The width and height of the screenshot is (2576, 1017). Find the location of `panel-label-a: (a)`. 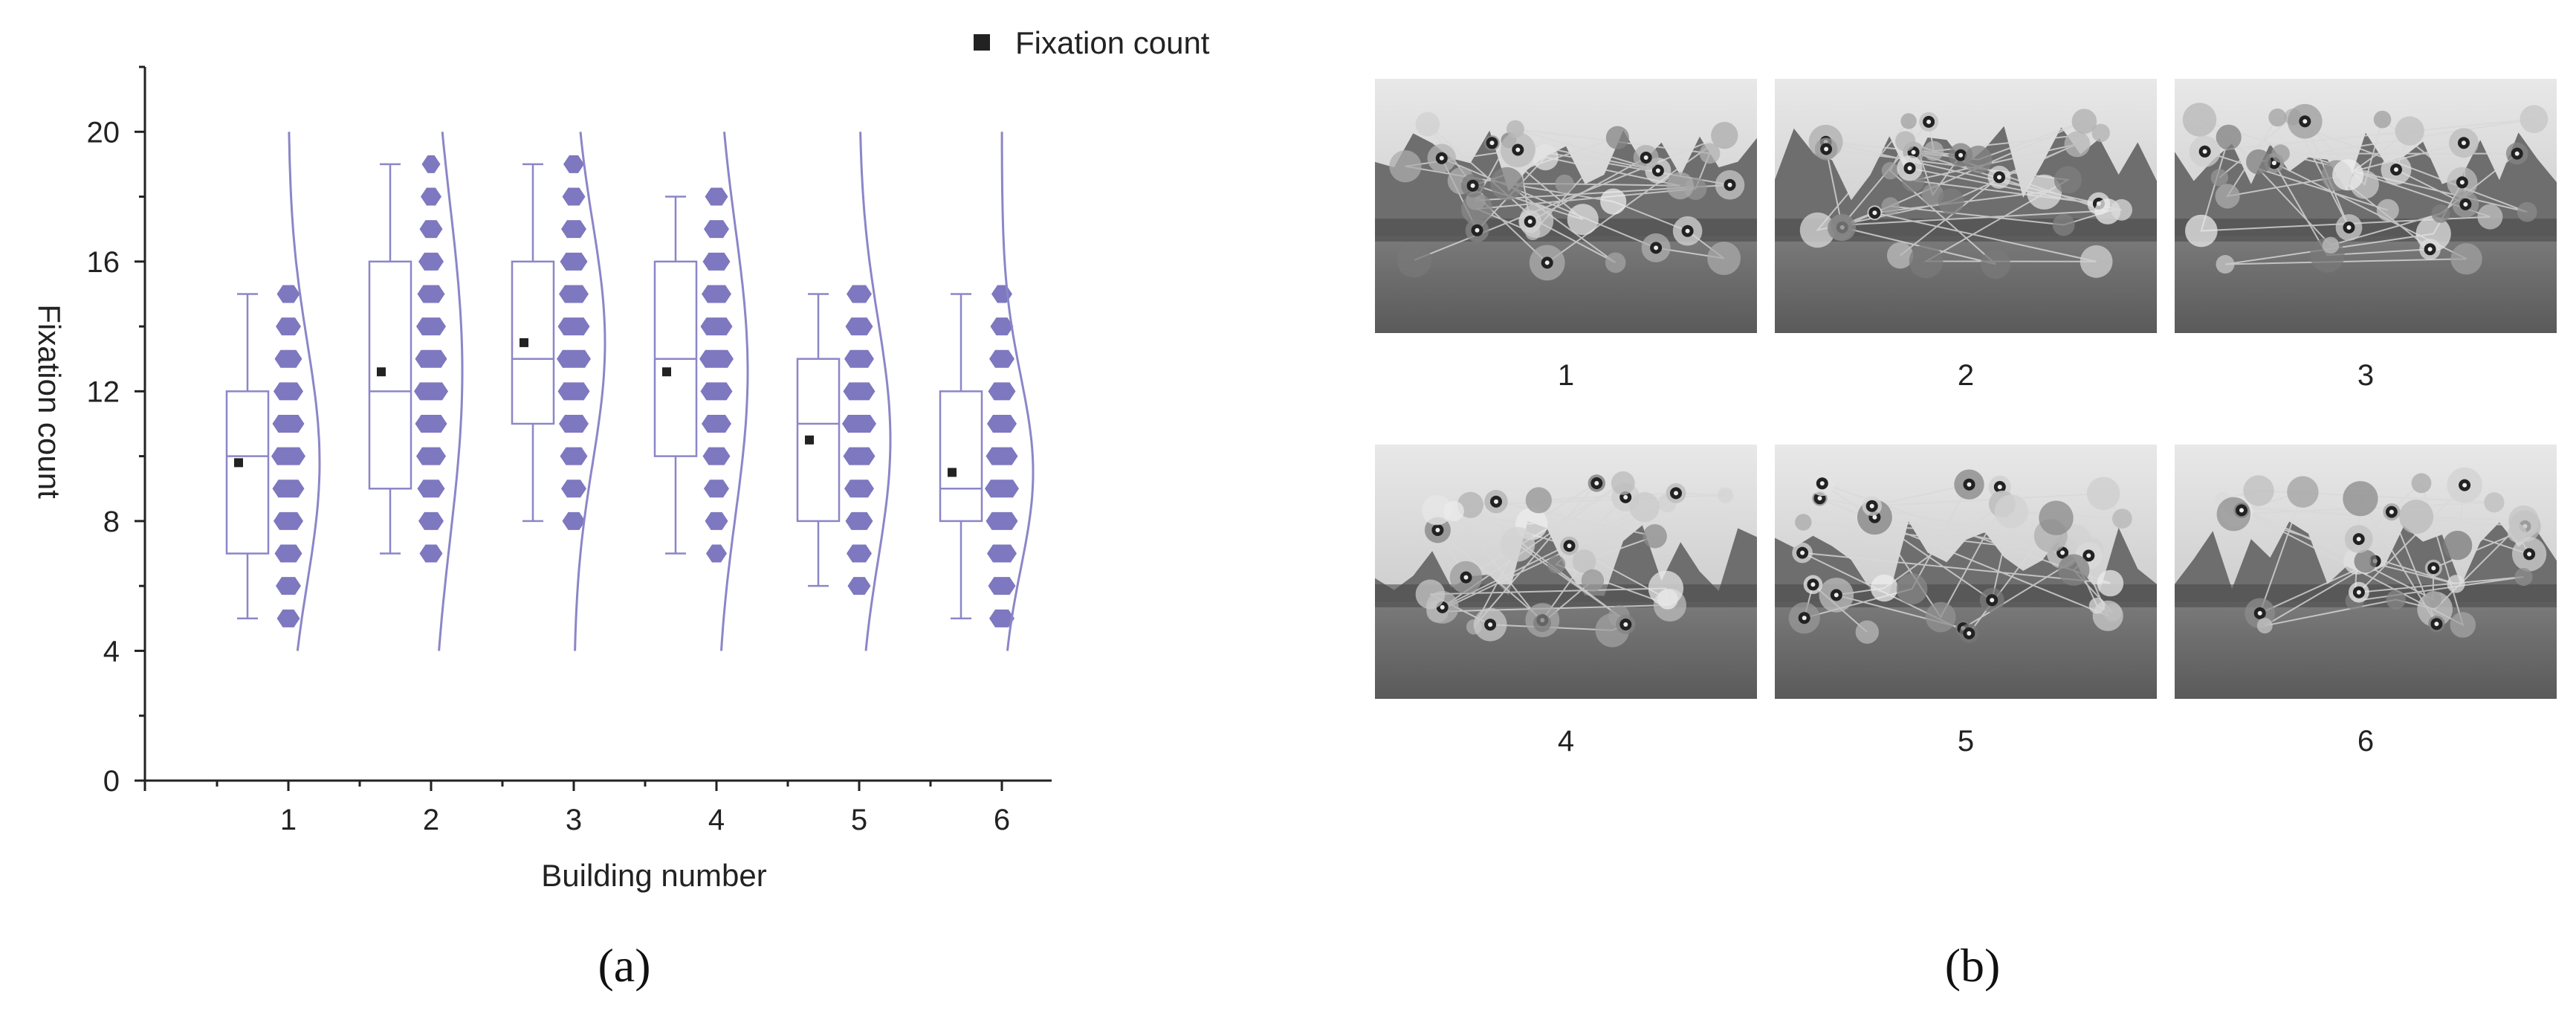

panel-label-a: (a) is located at coordinates (624, 966).